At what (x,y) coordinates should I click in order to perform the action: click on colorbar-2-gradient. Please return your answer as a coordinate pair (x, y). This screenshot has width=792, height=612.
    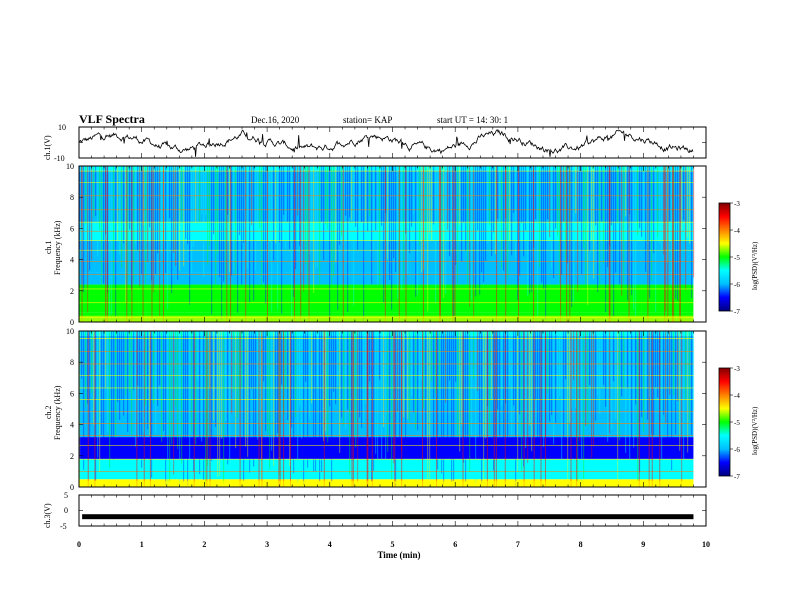
    Looking at the image, I should click on (724, 422).